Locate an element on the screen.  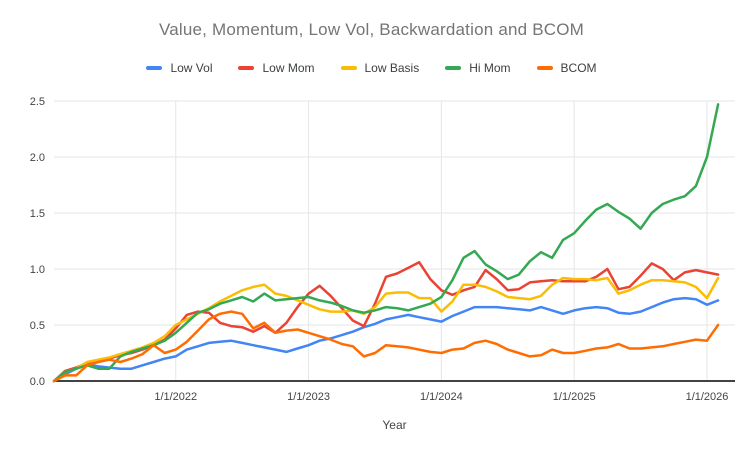
series-line-bcom is located at coordinates (386, 346).